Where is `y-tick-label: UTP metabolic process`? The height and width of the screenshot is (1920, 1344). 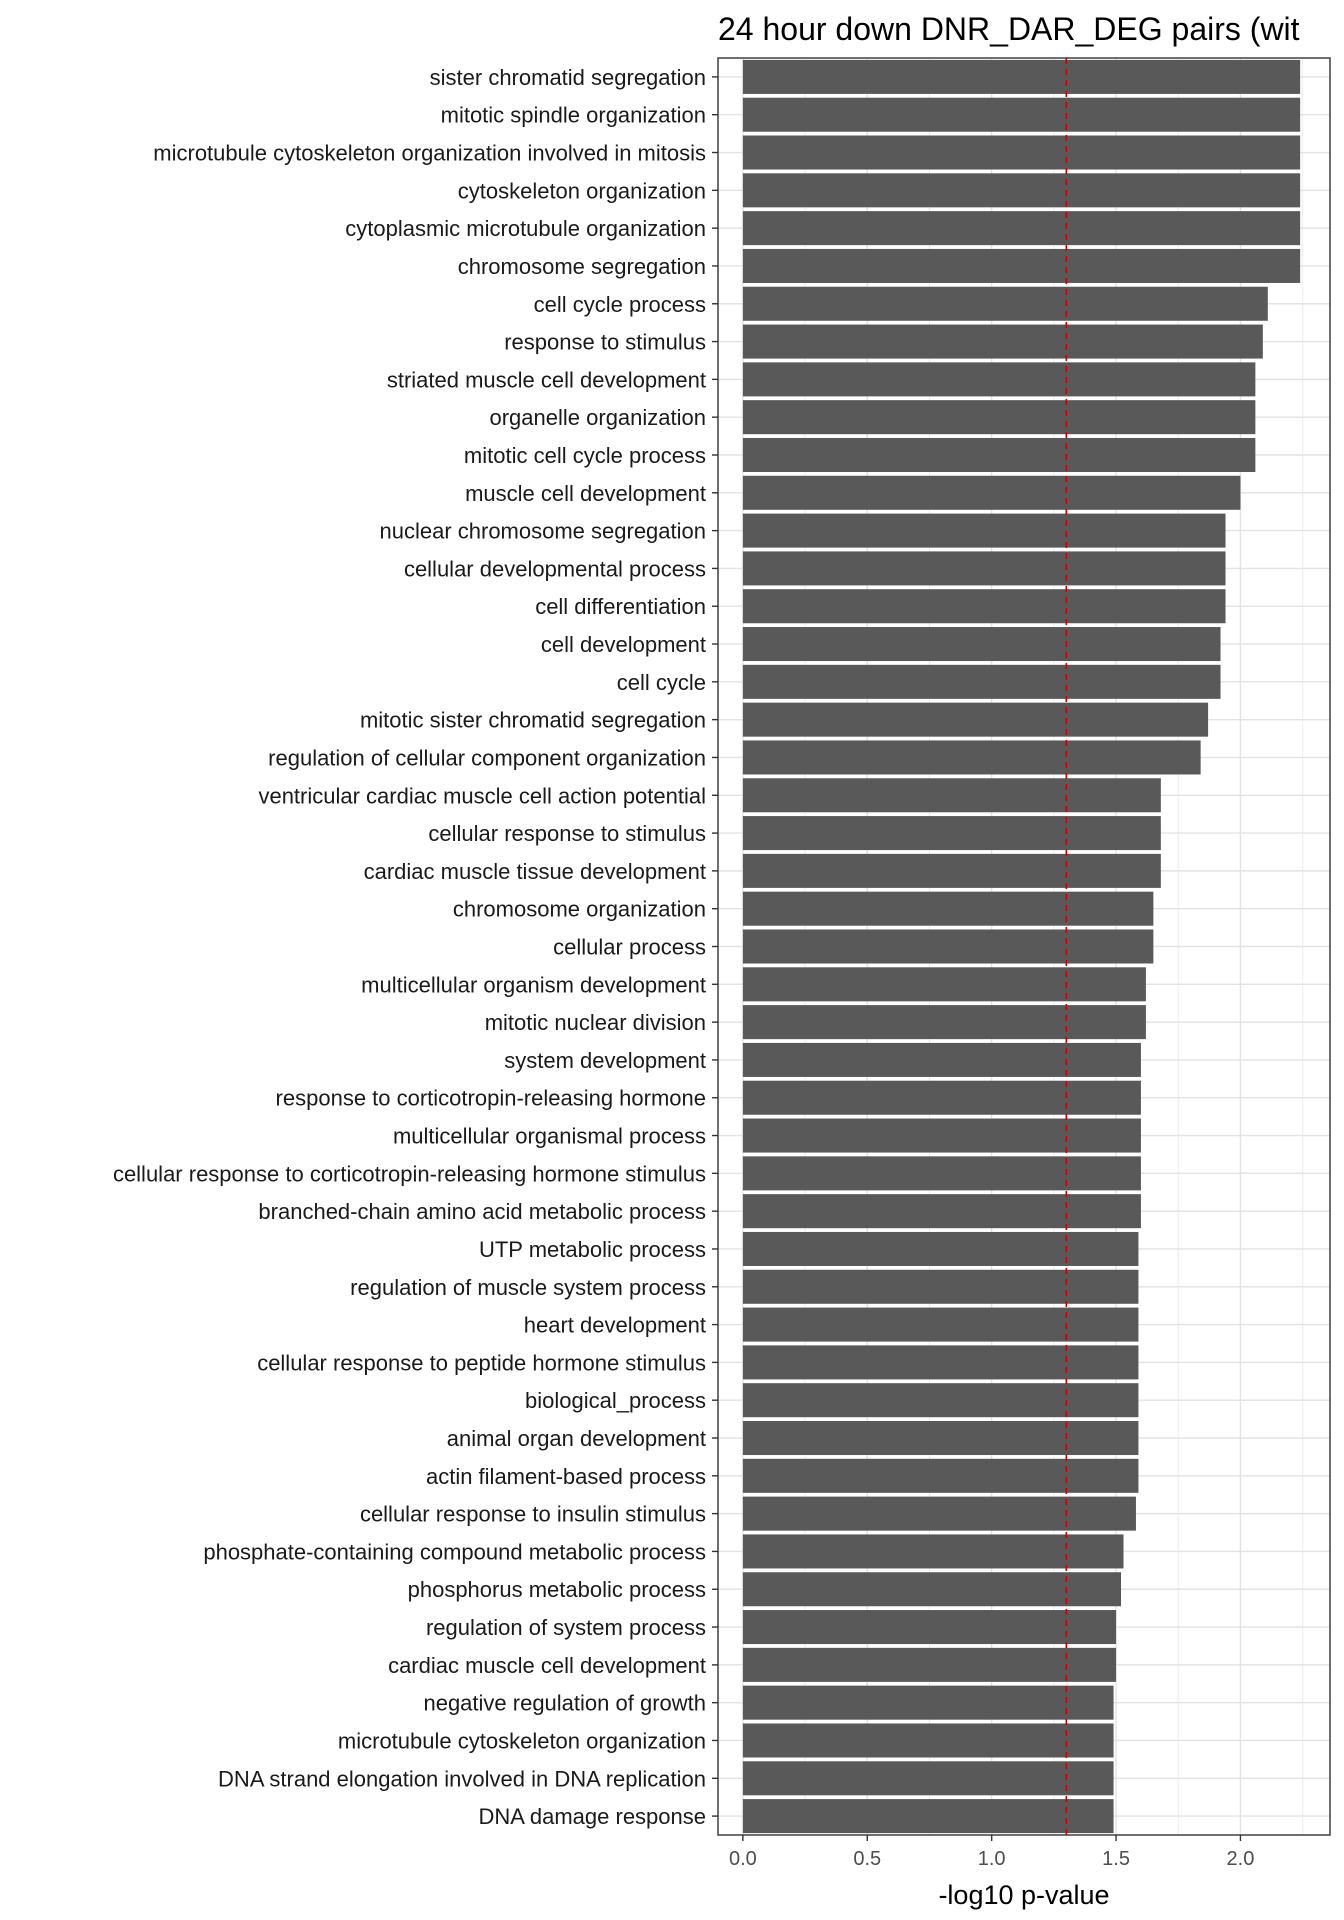
y-tick-label: UTP metabolic process is located at coordinates (592, 1249).